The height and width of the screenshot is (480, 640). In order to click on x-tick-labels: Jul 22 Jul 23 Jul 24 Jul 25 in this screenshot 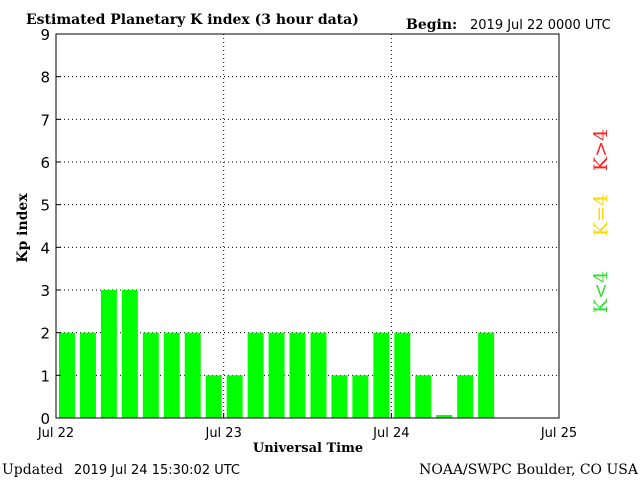, I will do `click(307, 427)`.